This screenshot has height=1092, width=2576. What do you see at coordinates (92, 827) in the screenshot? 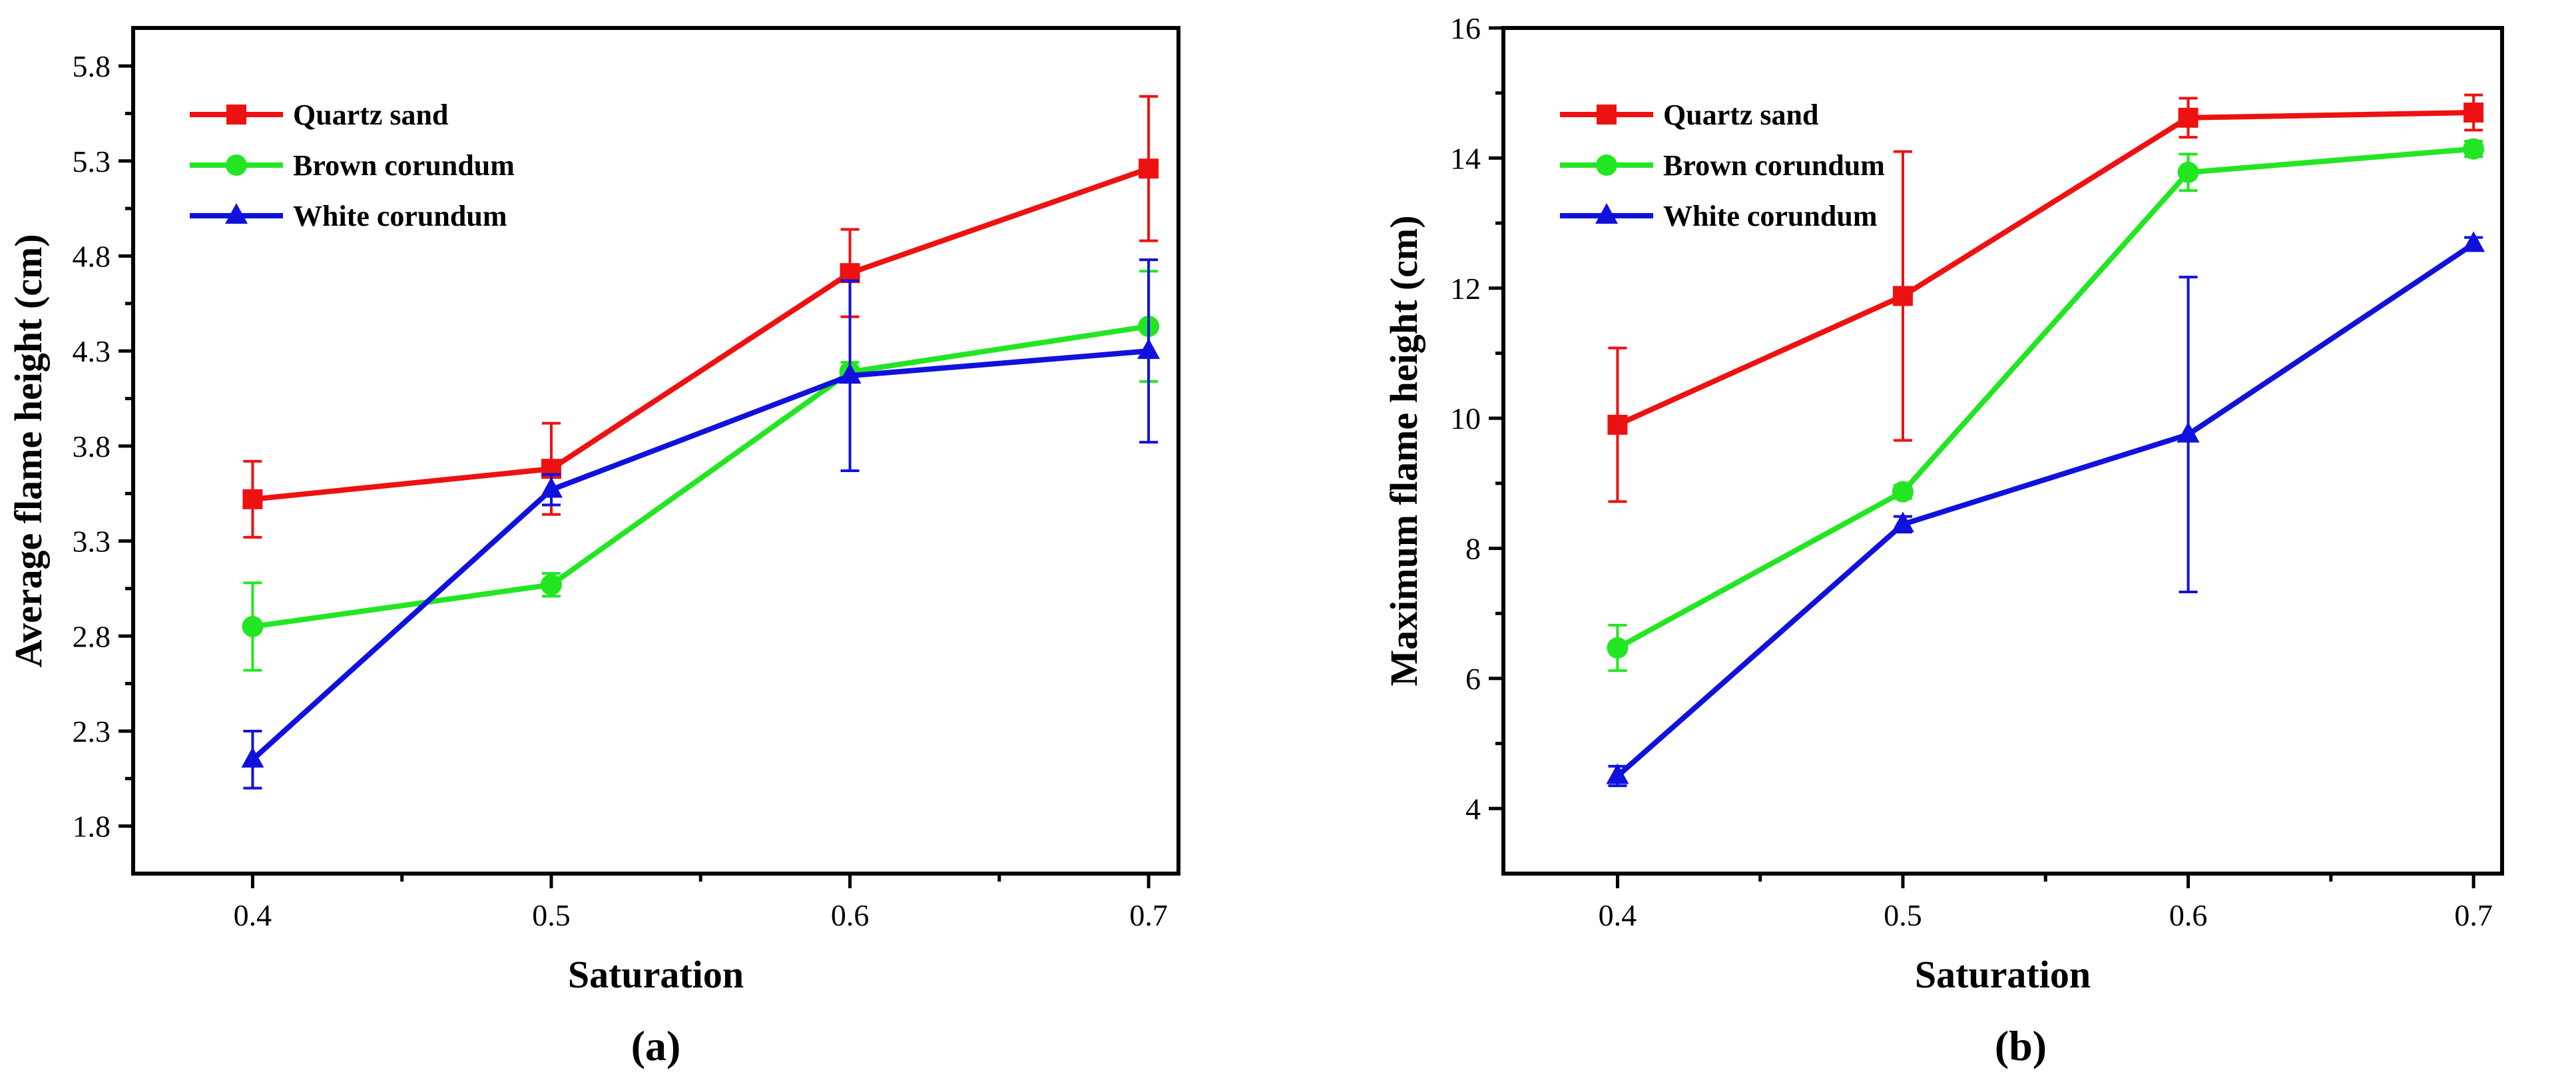
I see `y-tick-label: 1.8` at bounding box center [92, 827].